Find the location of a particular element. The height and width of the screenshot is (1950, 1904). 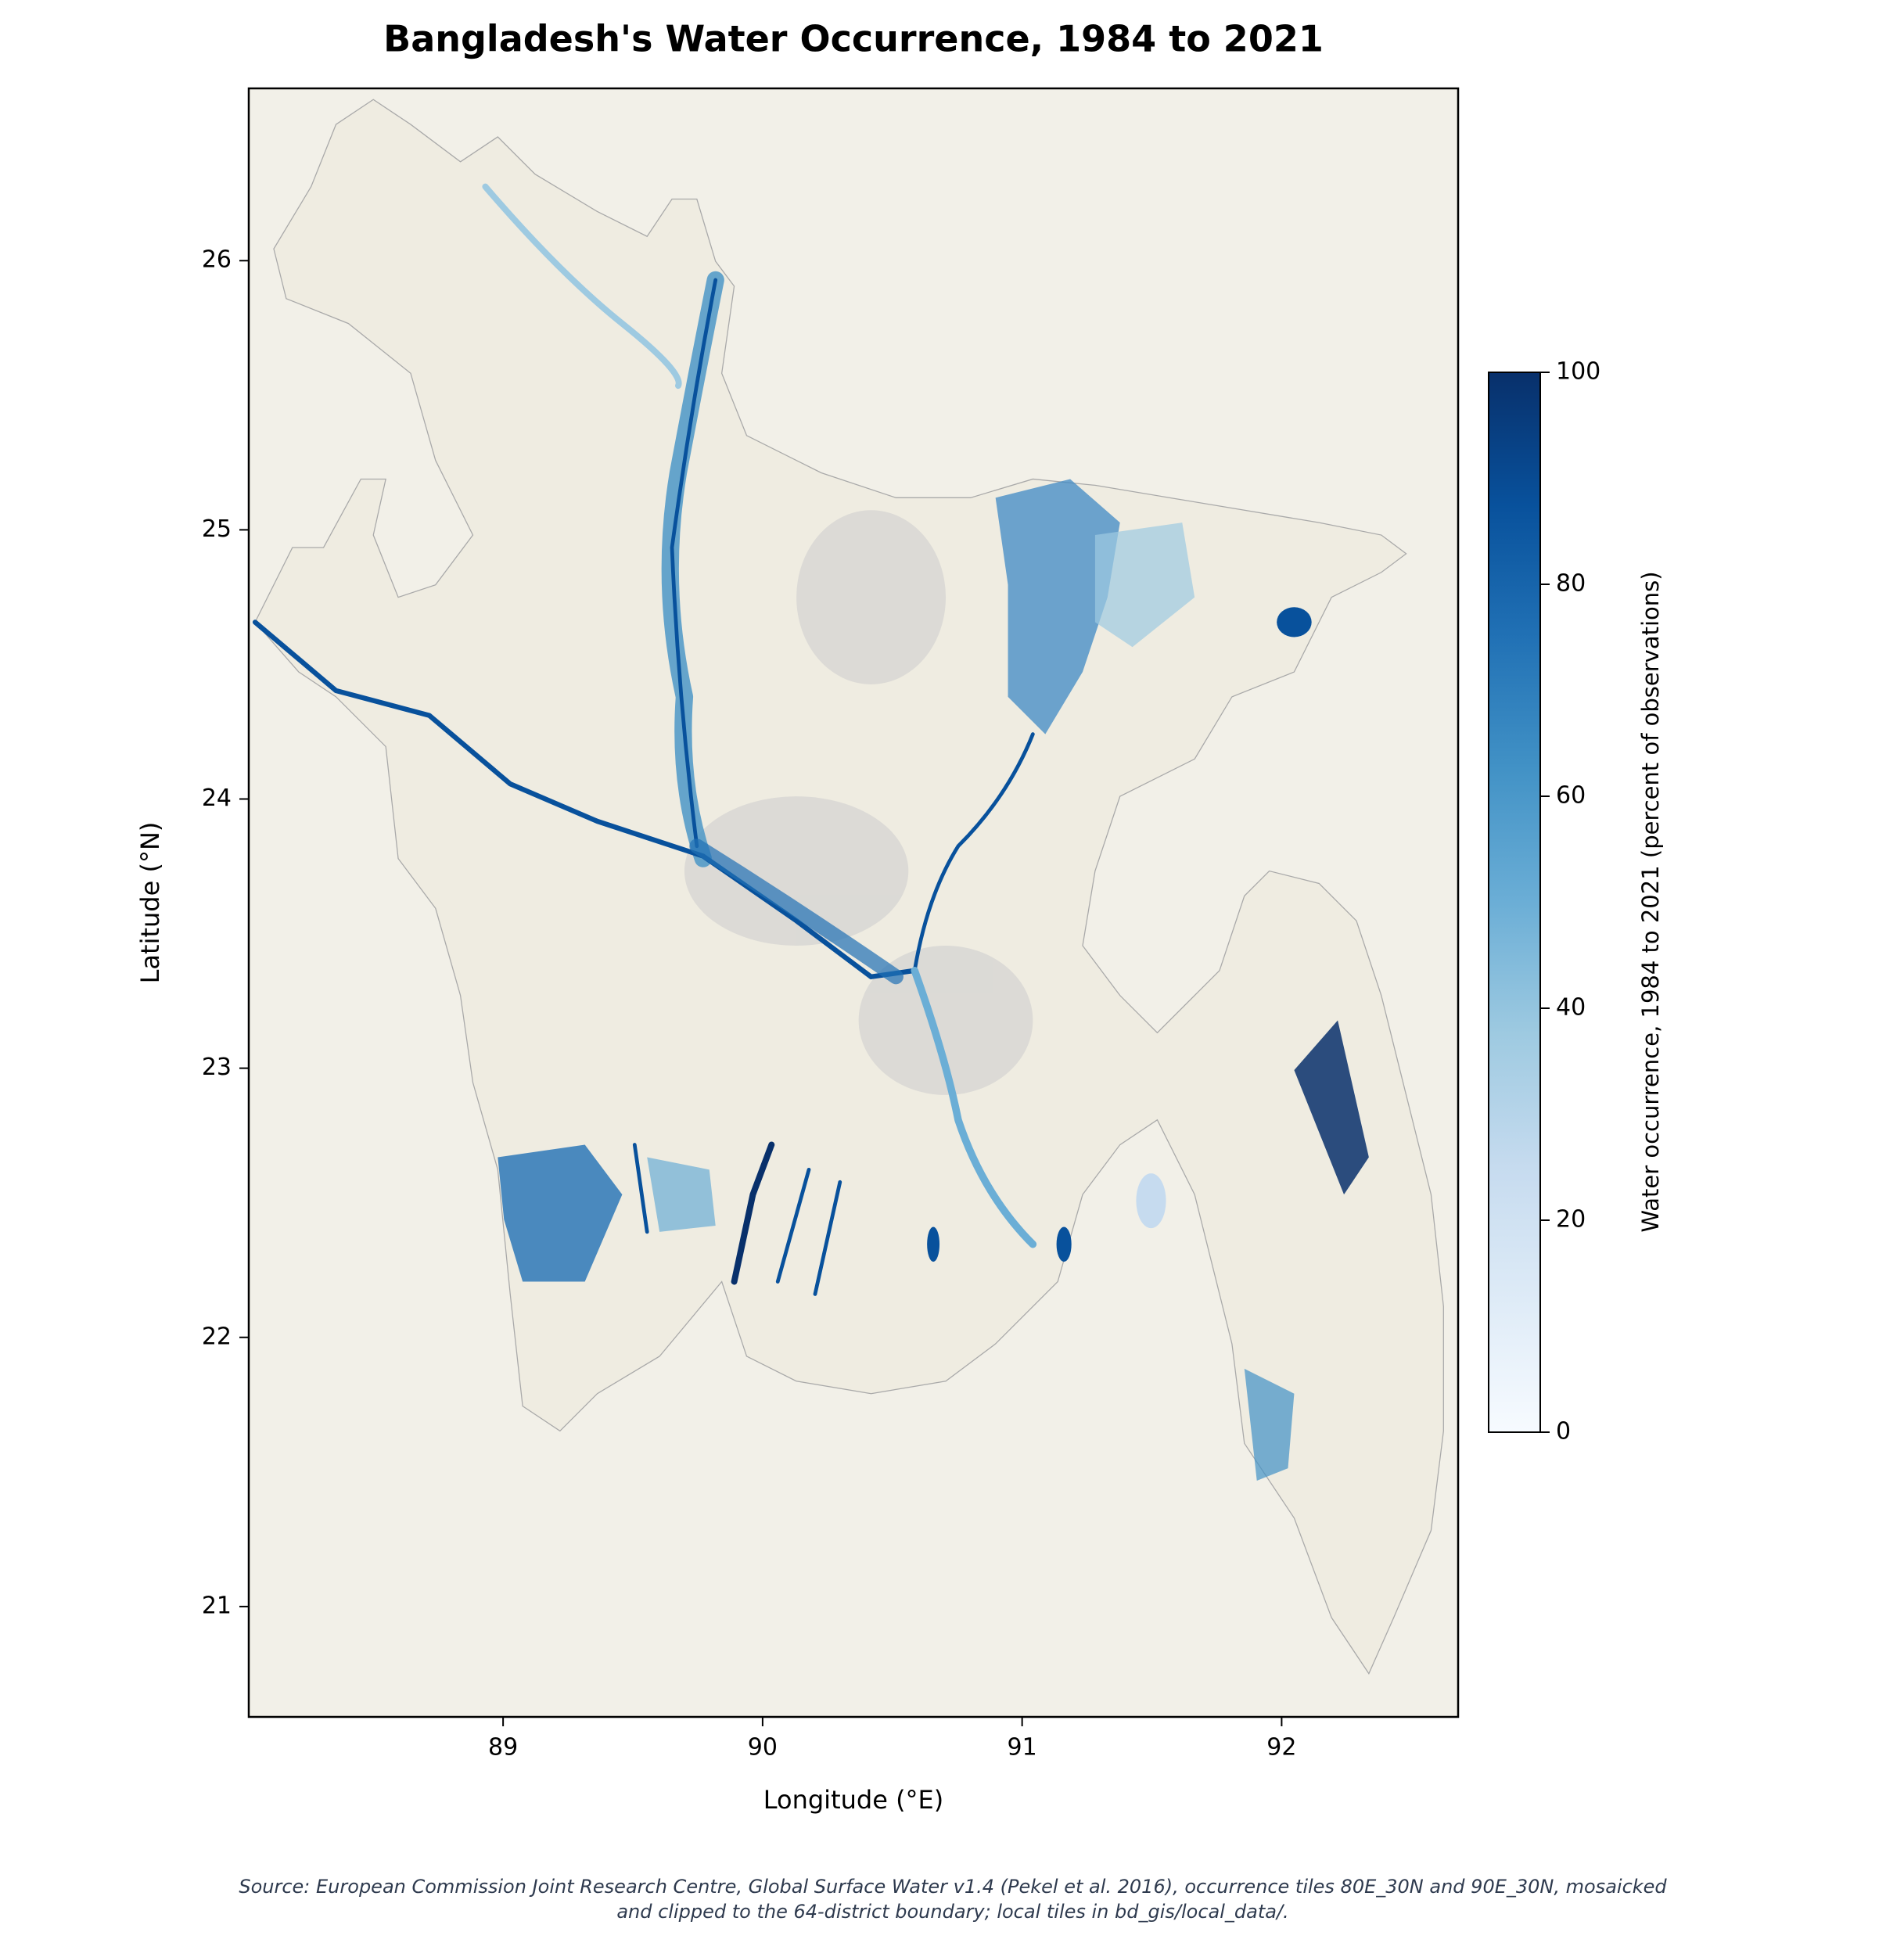

x-axis-label: Longitude (°E) is located at coordinates (853, 1800).